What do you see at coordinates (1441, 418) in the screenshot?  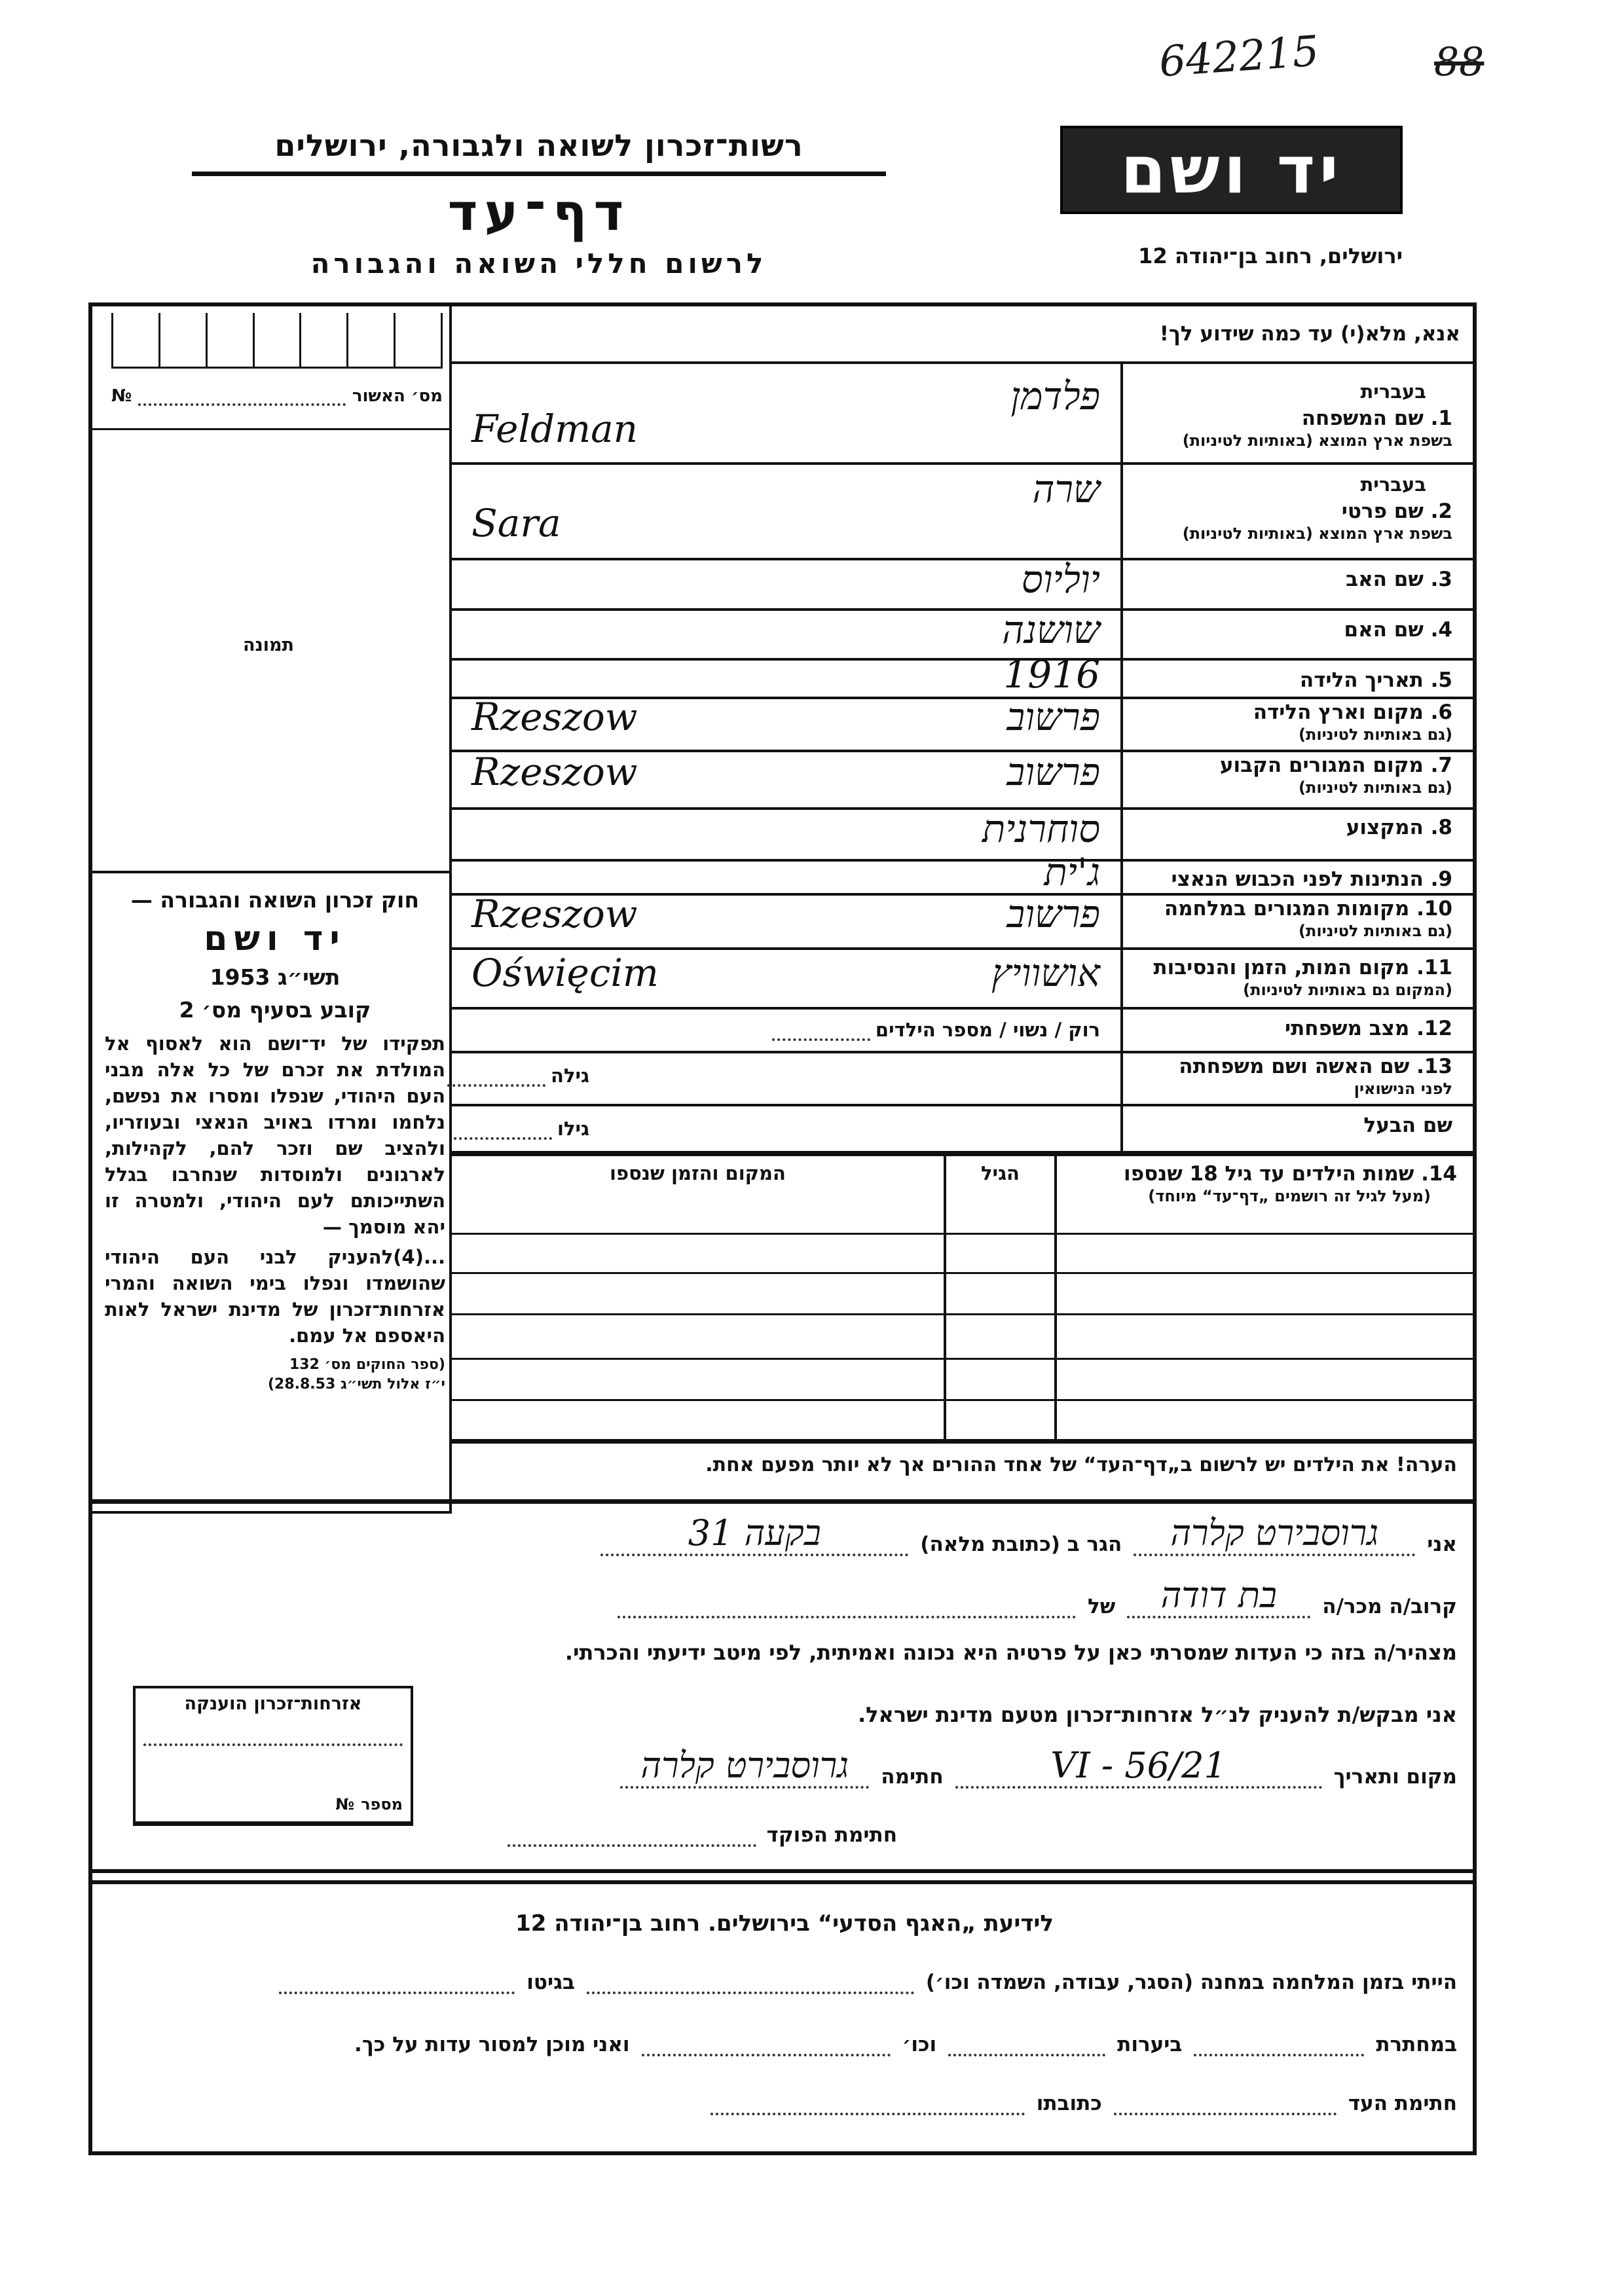 I see `field-number: 1.` at bounding box center [1441, 418].